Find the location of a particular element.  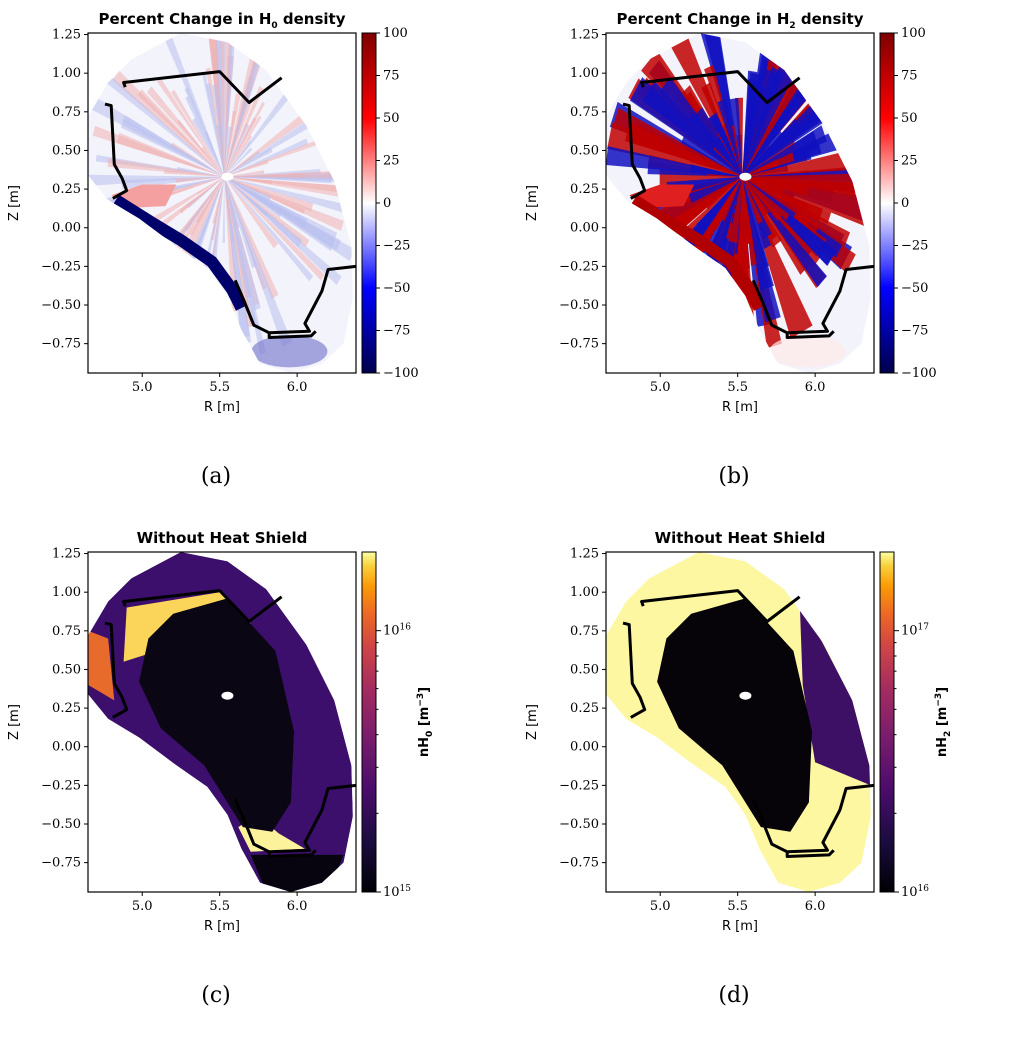

colorbar-tick-label: 1016 is located at coordinates (915, 892).